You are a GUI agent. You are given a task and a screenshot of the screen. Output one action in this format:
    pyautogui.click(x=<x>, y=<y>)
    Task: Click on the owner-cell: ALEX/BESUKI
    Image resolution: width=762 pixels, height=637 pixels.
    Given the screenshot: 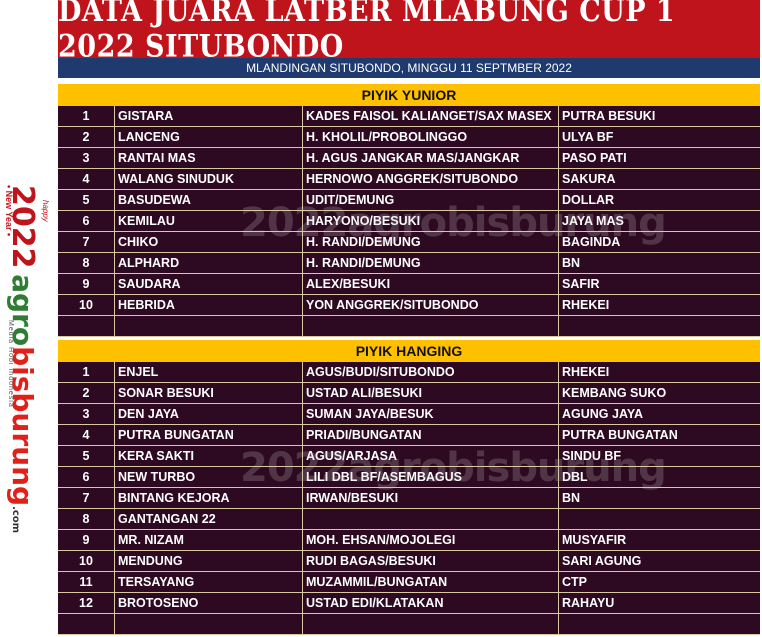 What is the action you would take?
    pyautogui.click(x=431, y=284)
    